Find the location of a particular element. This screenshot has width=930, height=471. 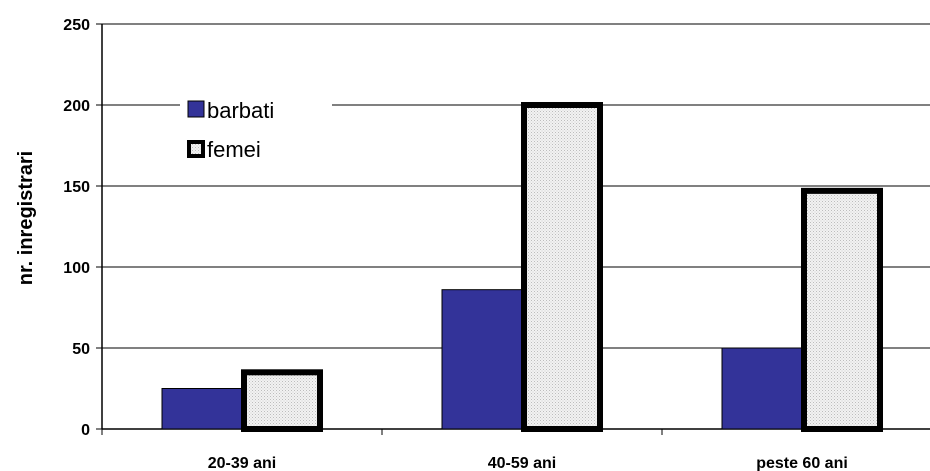

legend-label-barbati: barbati is located at coordinates (240, 110).